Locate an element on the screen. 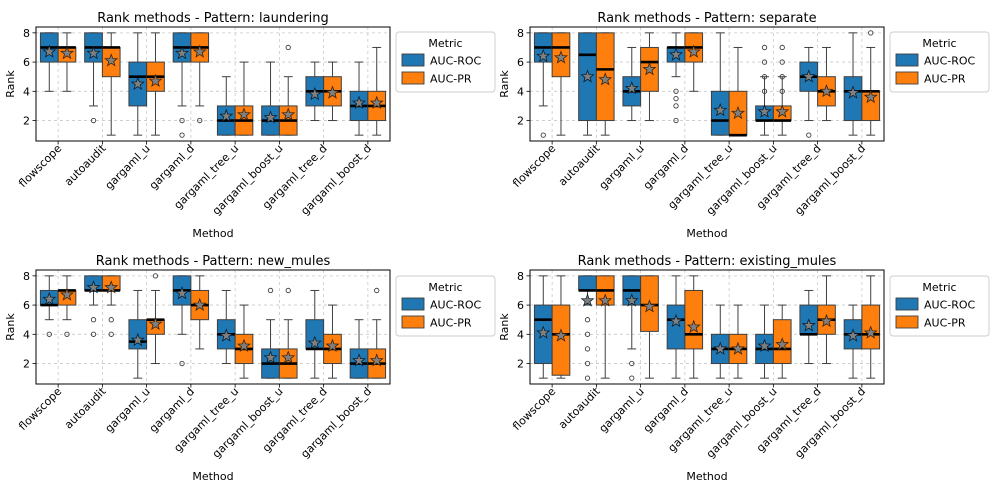  panel-title: Rank methods - Pattern: existing_mules is located at coordinates (707, 261).